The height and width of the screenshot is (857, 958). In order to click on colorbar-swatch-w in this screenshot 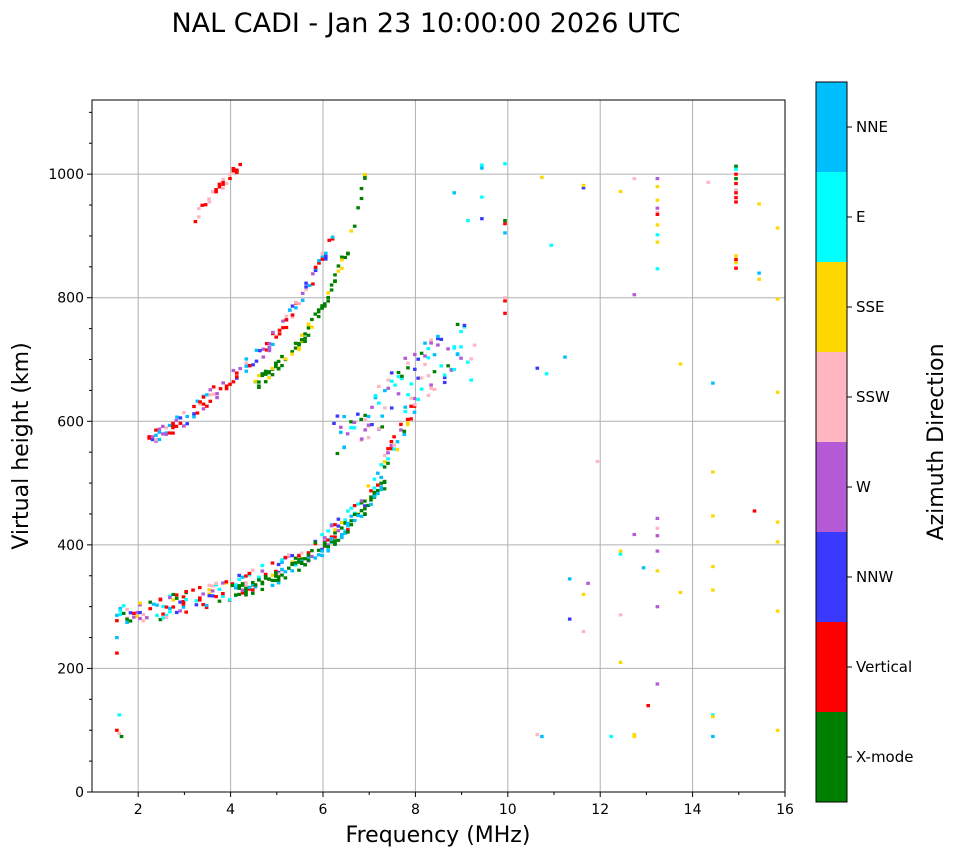, I will do `click(831, 487)`.